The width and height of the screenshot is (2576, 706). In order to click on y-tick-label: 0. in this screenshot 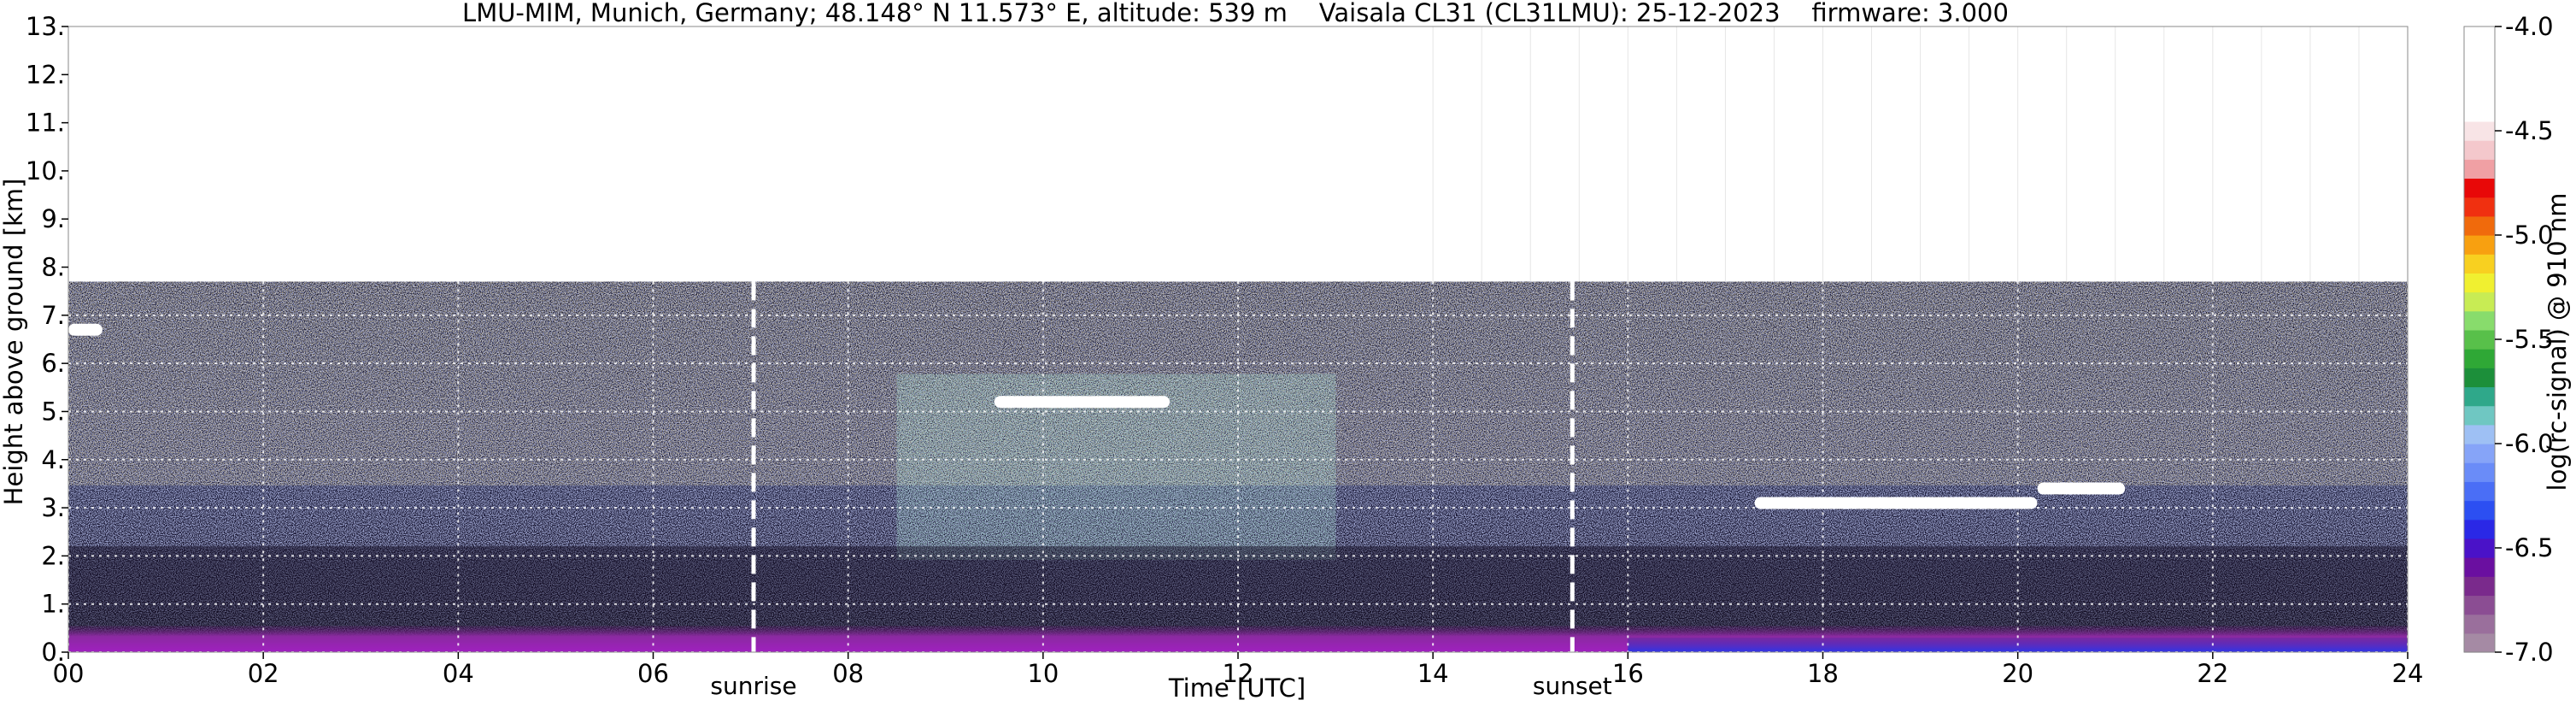, I will do `click(53, 652)`.